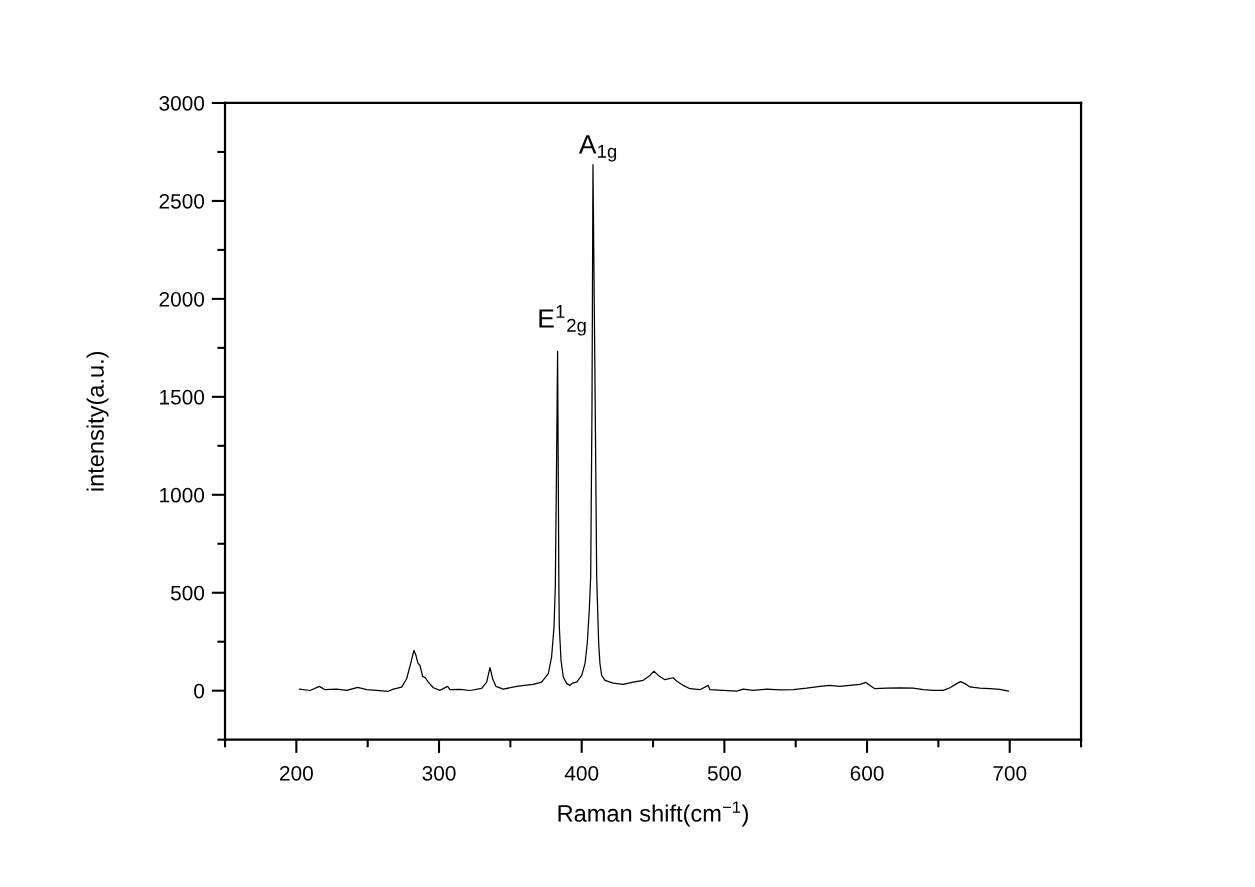 Image resolution: width=1255 pixels, height=887 pixels. Describe the element at coordinates (182, 397) in the screenshot. I see `y-tick-label: 1500` at that location.